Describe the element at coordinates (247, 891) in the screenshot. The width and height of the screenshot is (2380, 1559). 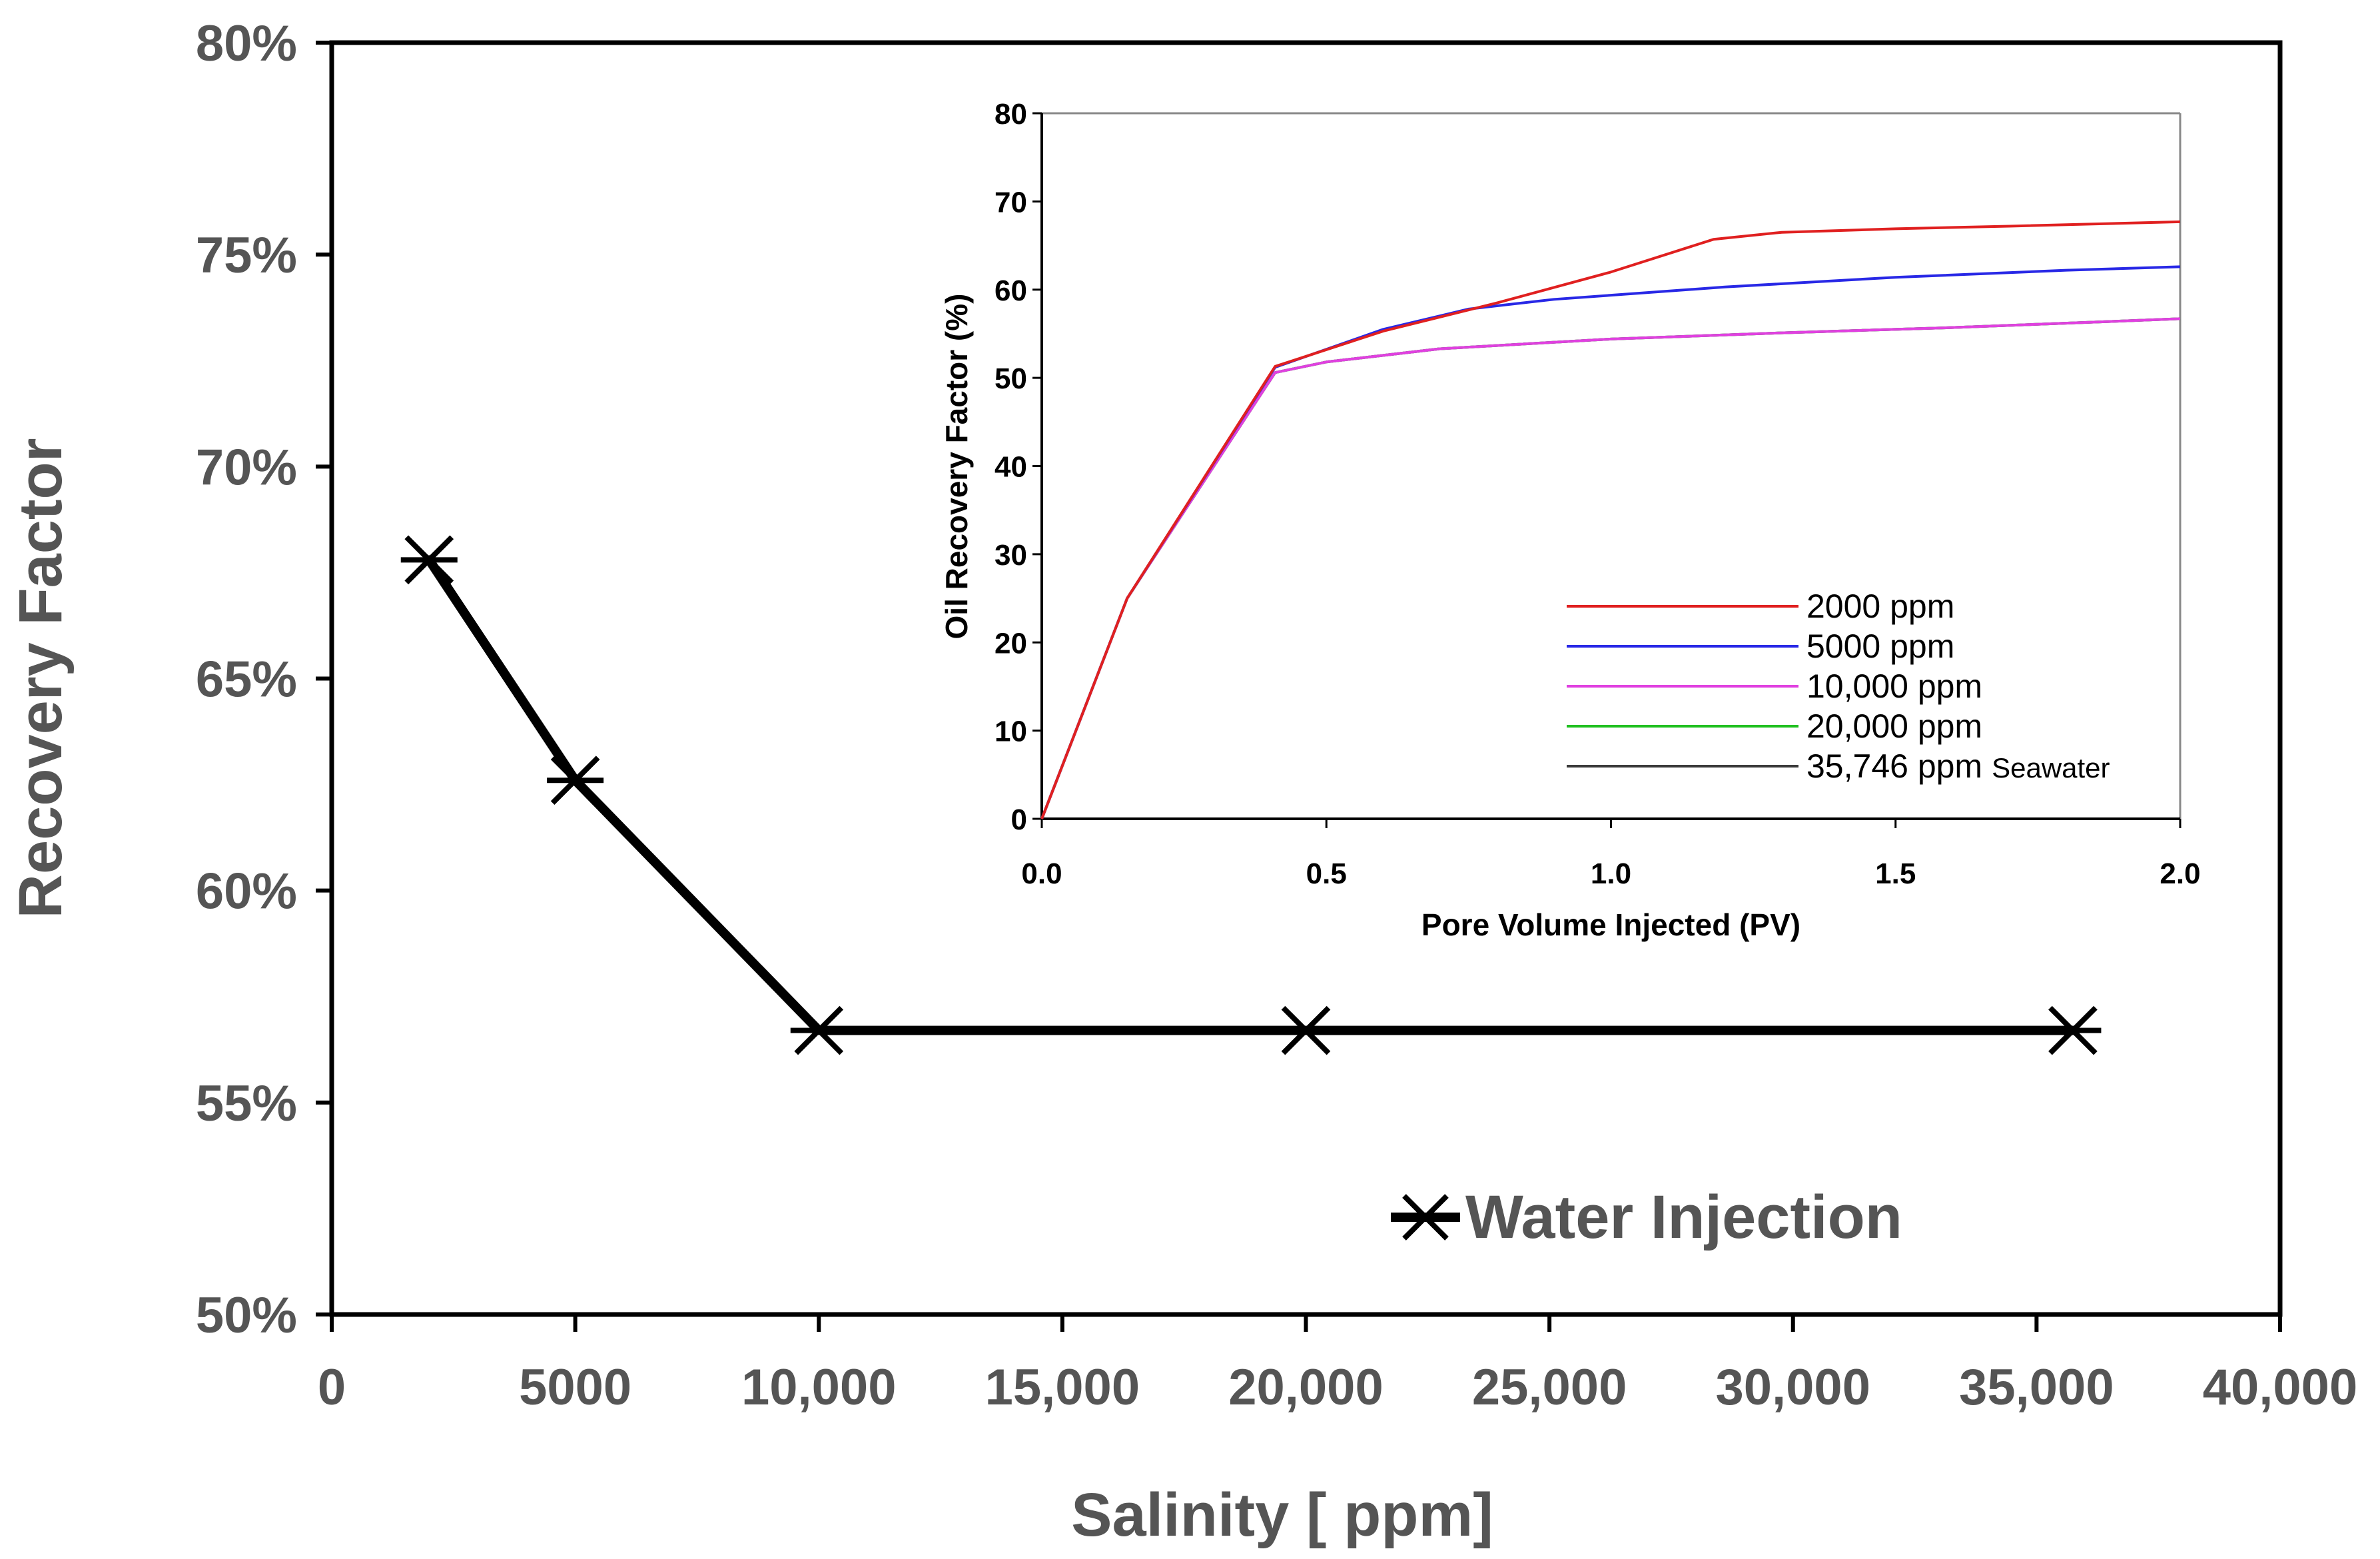
I see `main-y-tick-label: 60%` at that location.